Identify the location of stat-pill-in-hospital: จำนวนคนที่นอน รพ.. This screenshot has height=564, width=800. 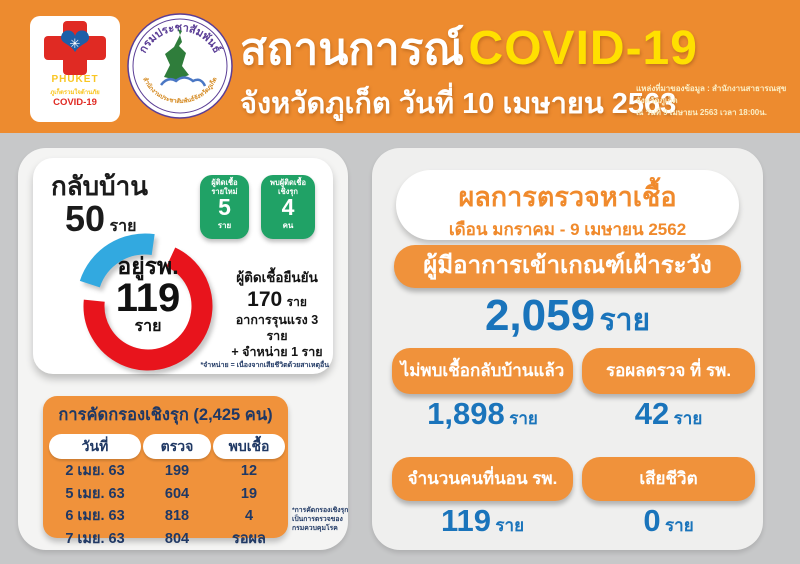
(482, 479).